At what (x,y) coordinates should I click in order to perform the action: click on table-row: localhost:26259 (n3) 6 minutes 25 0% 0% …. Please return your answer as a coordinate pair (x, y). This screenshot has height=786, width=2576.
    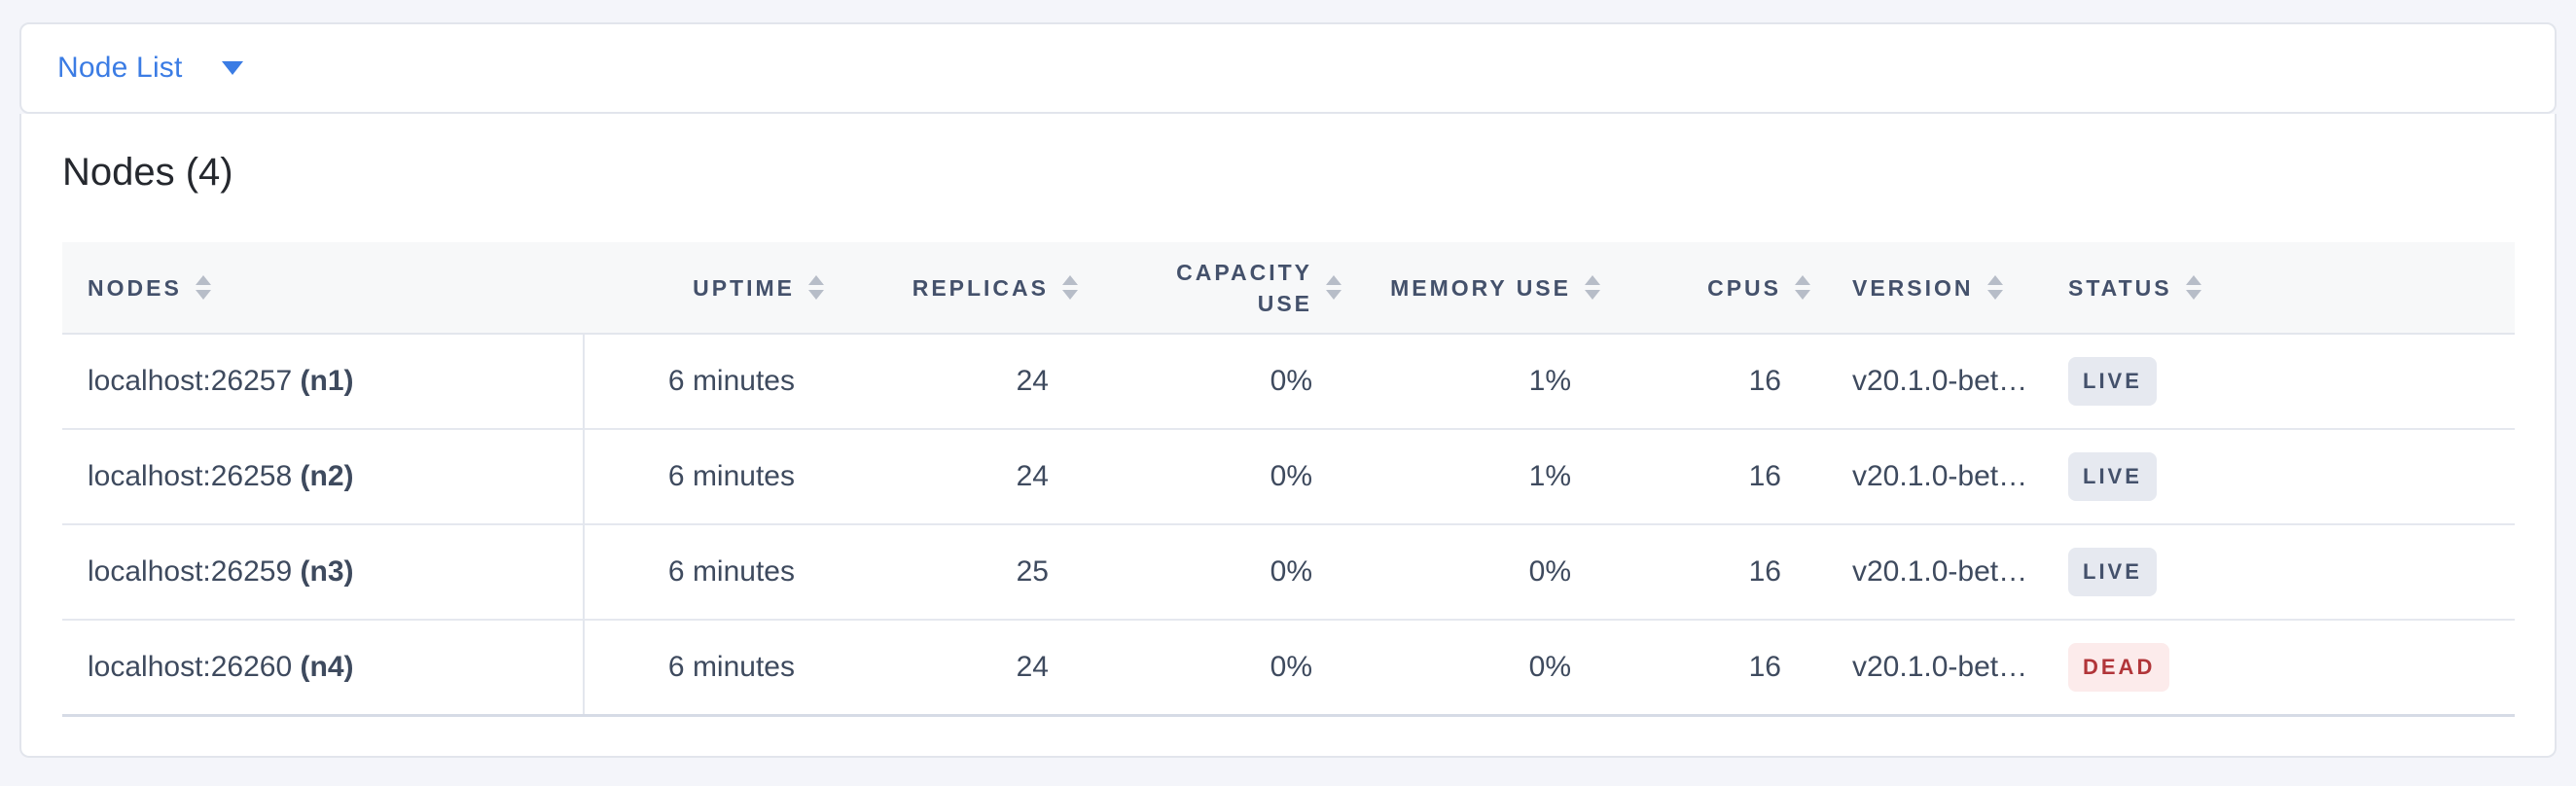
    Looking at the image, I should click on (1288, 571).